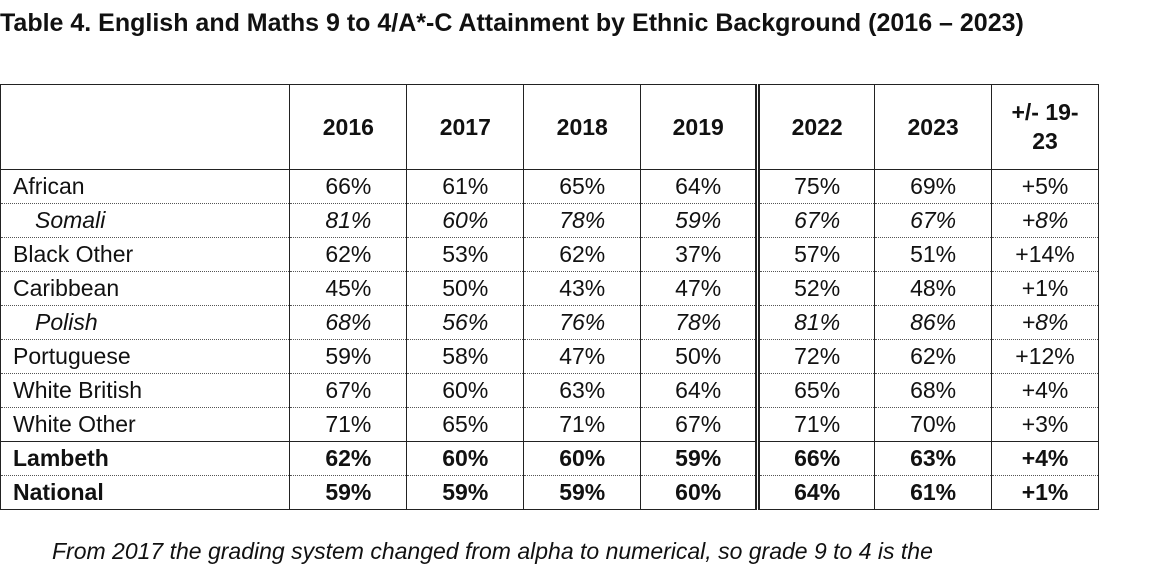 The image size is (1170, 571). Describe the element at coordinates (1045, 254) in the screenshot. I see `table-cell: +14%` at that location.